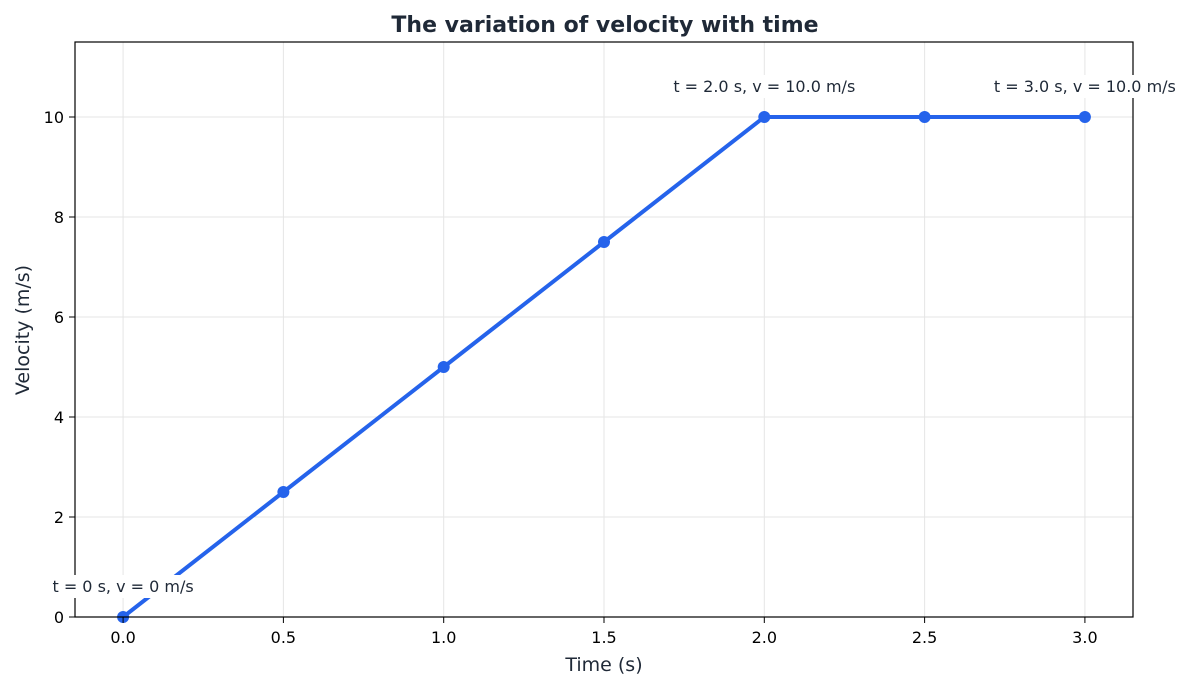  I want to click on x-tick-label: 0.5, so click(283, 637).